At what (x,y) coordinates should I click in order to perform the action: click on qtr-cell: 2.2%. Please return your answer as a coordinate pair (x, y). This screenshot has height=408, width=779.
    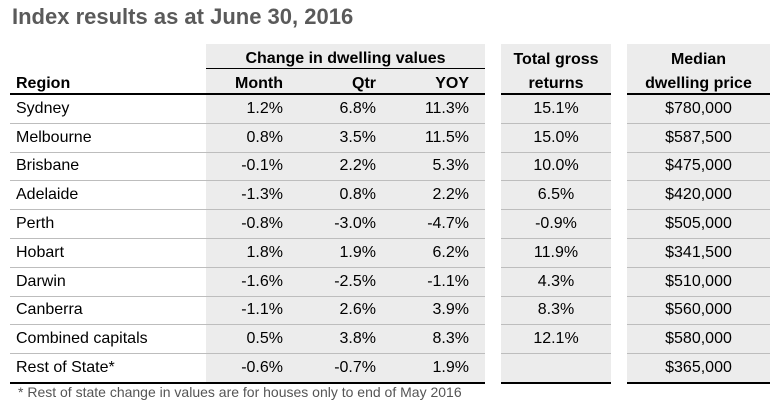
    Looking at the image, I should click on (345, 167).